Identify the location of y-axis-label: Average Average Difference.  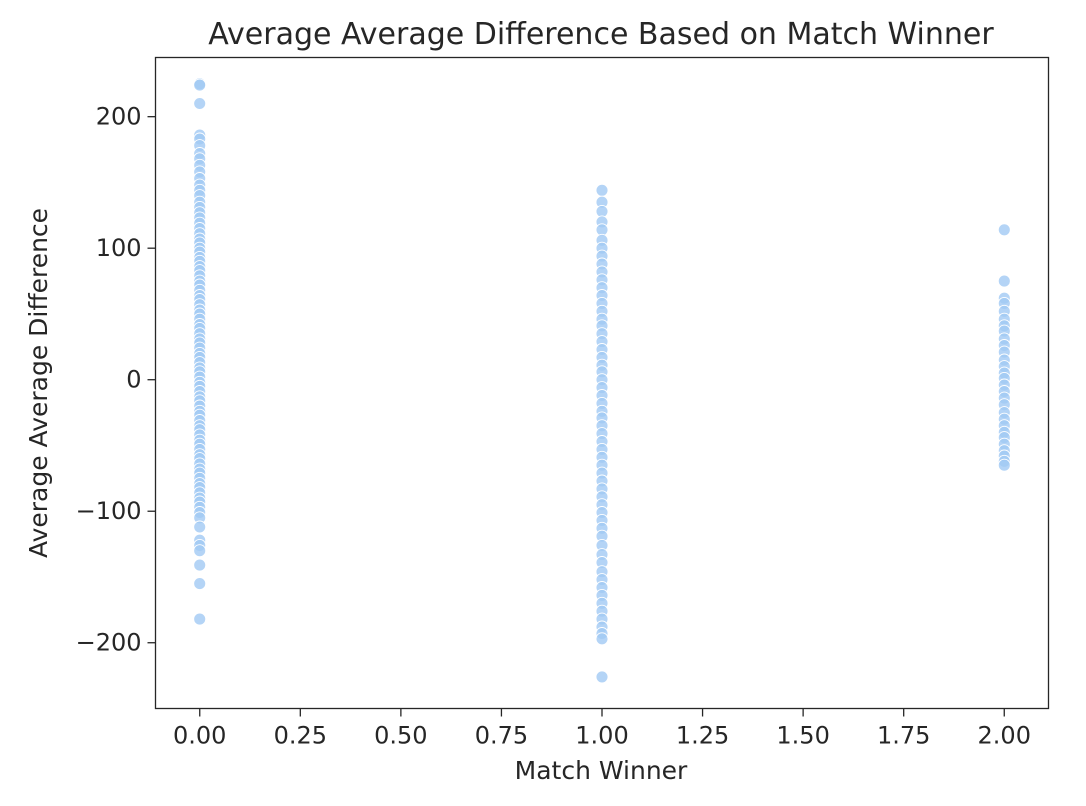
(38, 383).